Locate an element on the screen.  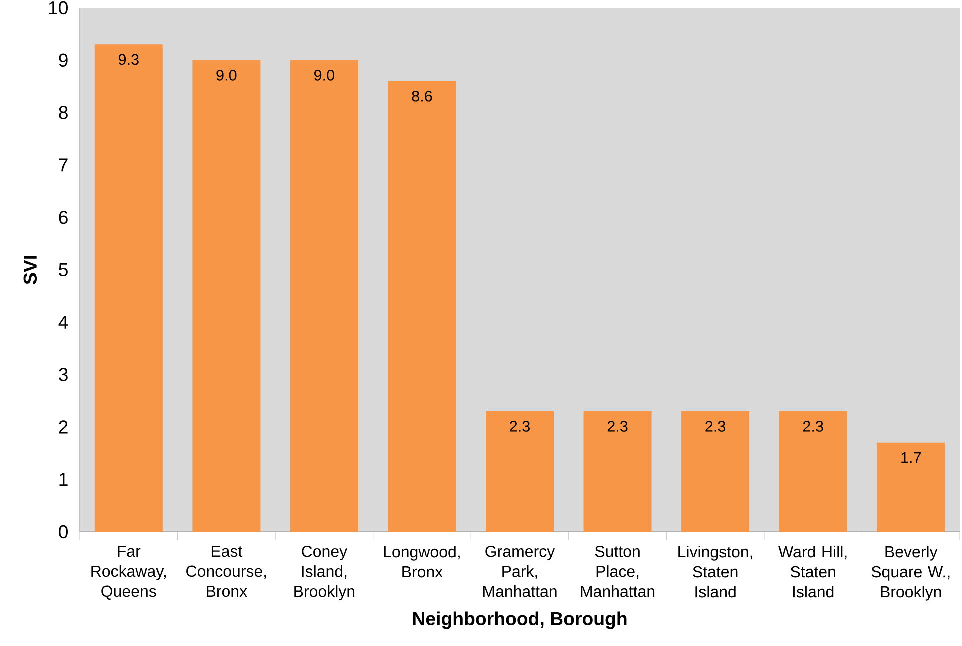
y-tick-label: 5 is located at coordinates (63, 270).